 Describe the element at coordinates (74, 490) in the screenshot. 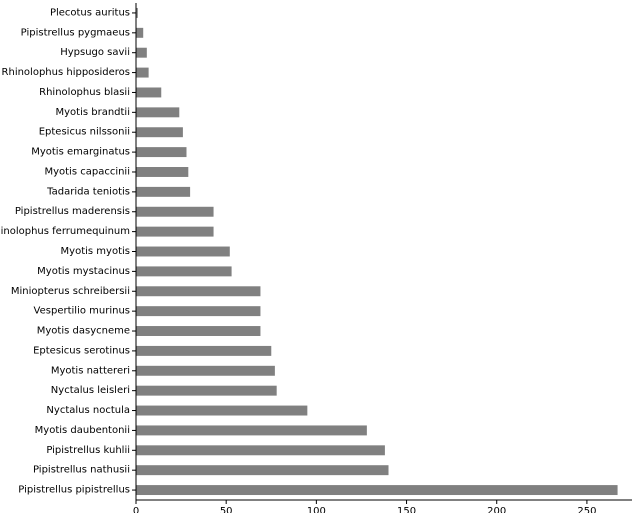

I see `y-tick-label: Pipistrellus pipistrellus` at that location.